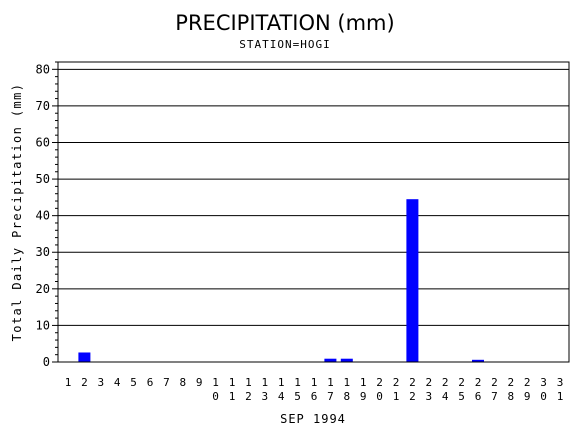 Image resolution: width=570 pixels, height=430 pixels. I want to click on y-tick-label: 50, so click(43, 179).